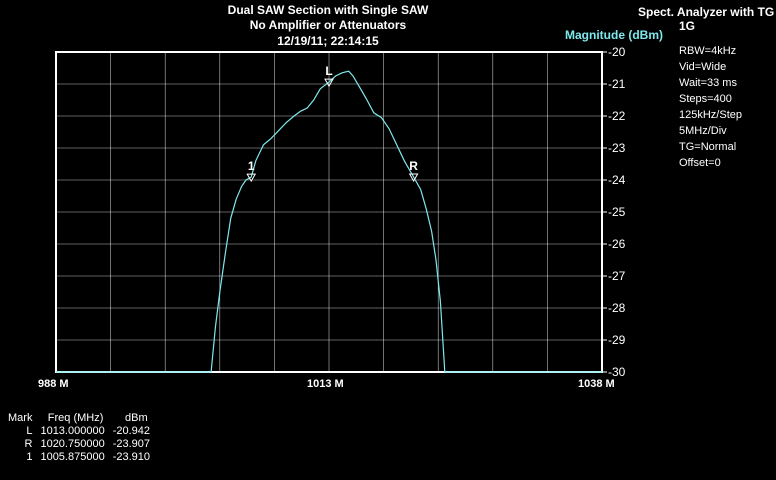  I want to click on y-tick-label: -20, so click(617, 52).